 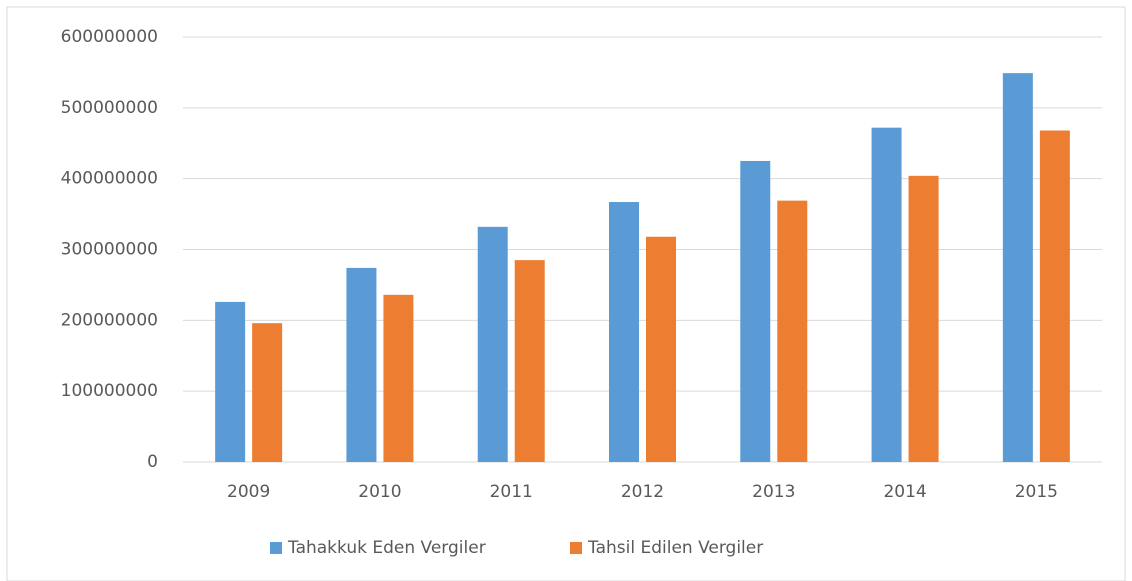 I want to click on legend-label: Tahakkuk Eden Vergiler, so click(x=386, y=548).